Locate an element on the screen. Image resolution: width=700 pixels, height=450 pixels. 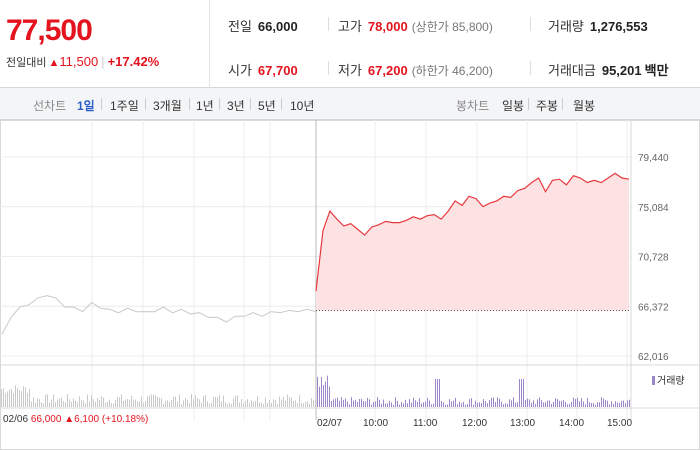
y-tick-label: 79,440 is located at coordinates (653, 158).